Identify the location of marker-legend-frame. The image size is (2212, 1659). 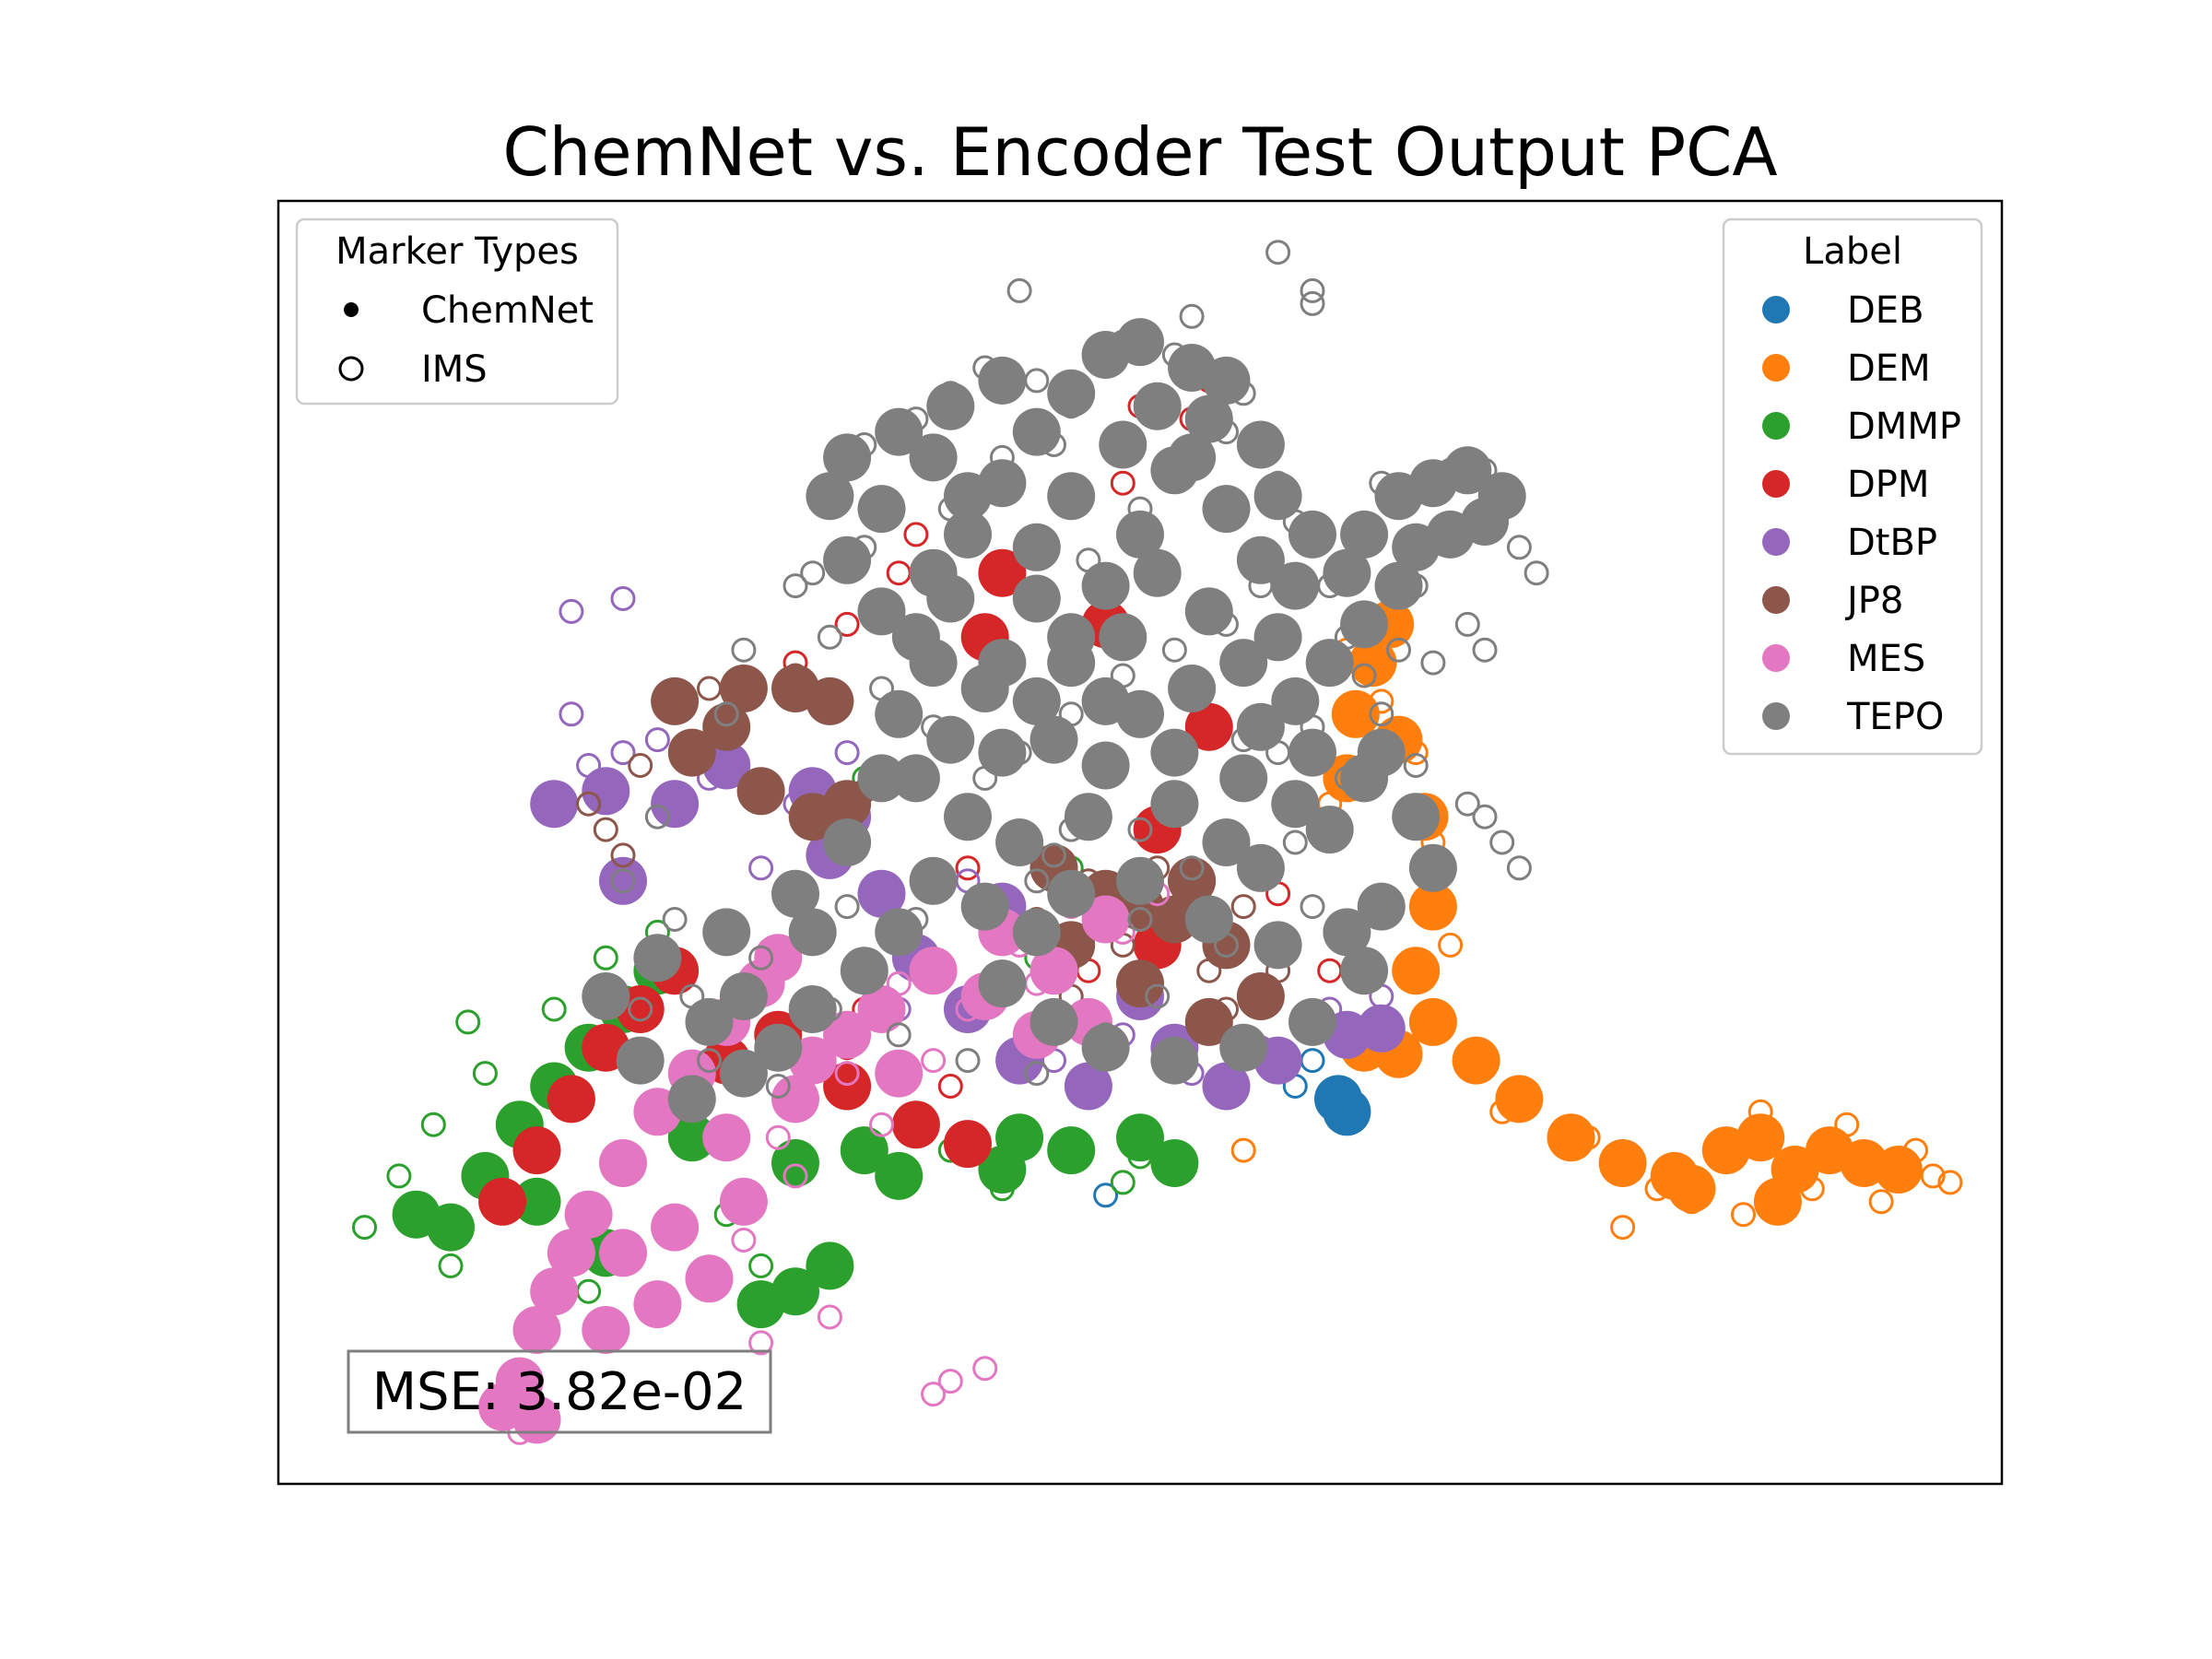
(457, 312).